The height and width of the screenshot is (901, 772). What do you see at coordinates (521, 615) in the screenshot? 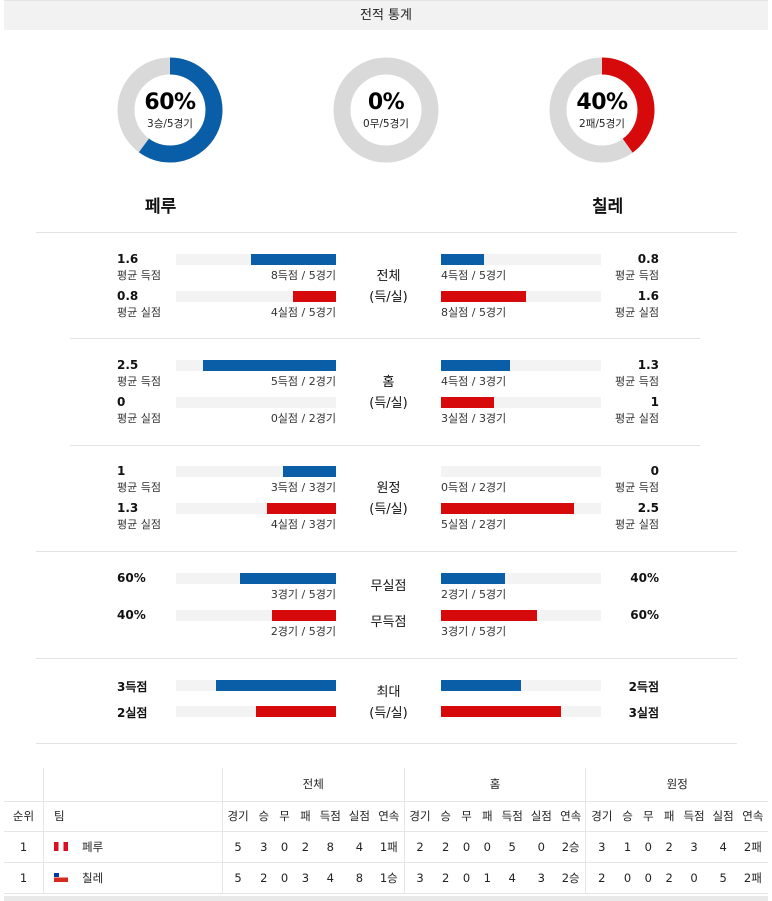
I see `away-no-goal-bar` at bounding box center [521, 615].